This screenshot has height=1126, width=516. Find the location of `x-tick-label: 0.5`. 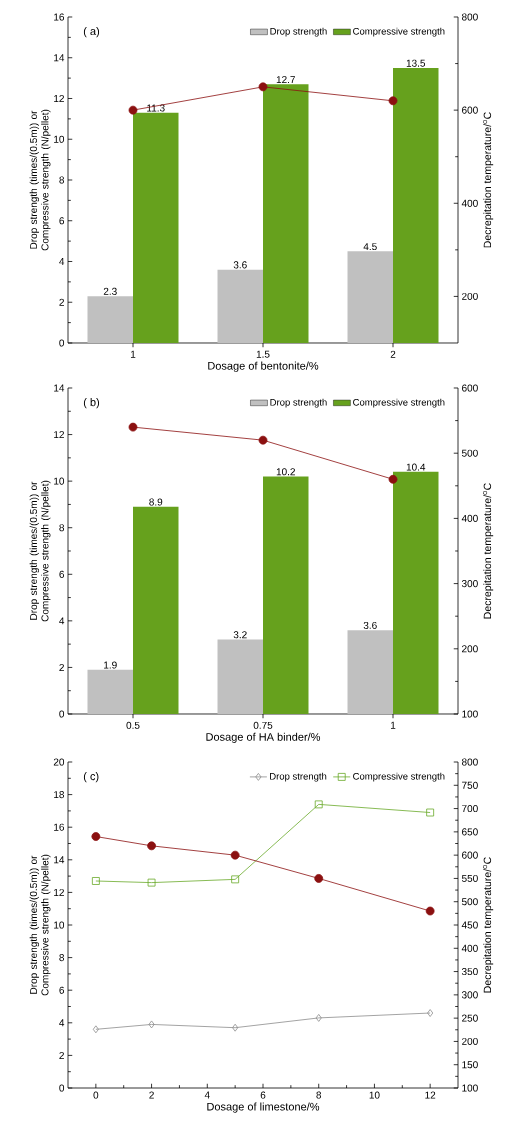

x-tick-label: 0.5 is located at coordinates (133, 725).